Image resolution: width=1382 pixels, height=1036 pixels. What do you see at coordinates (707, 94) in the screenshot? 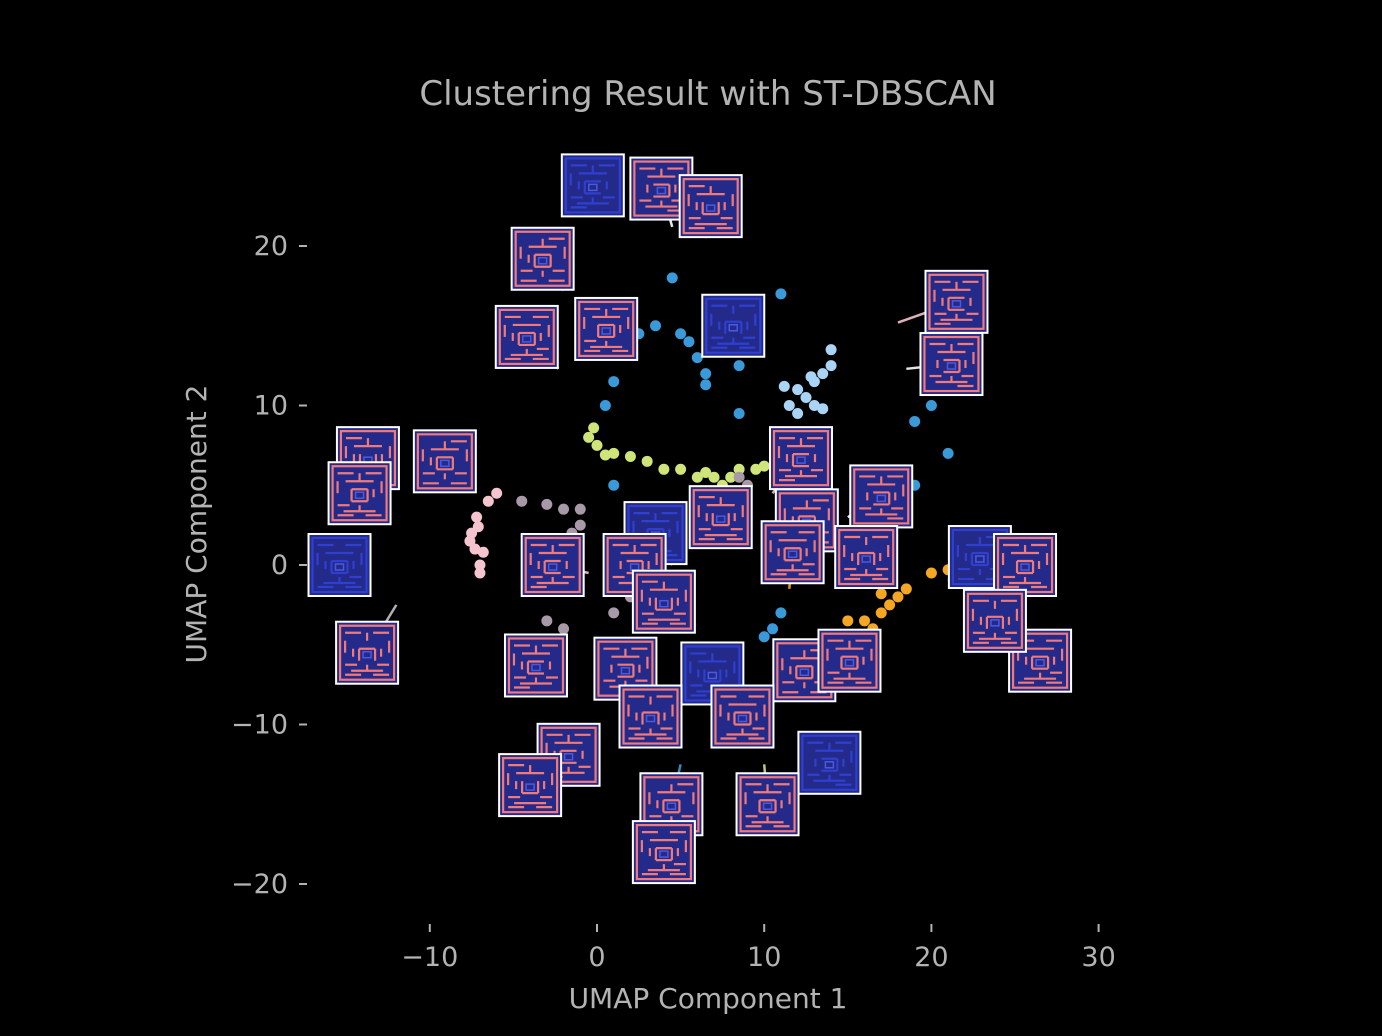
I see `chart-title: Clustering Result with ST-DBSCAN` at bounding box center [707, 94].